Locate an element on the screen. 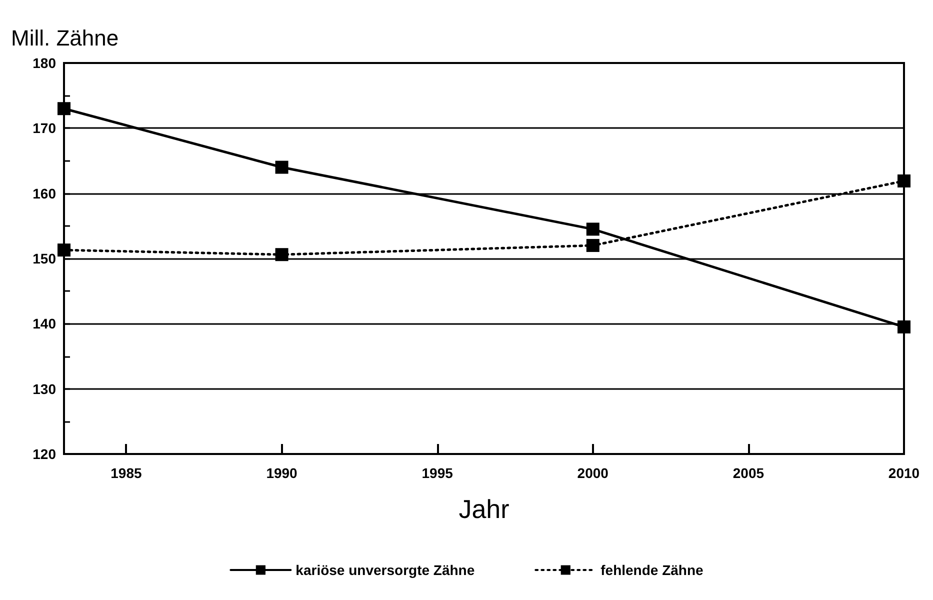 This screenshot has width=933, height=600. x-tick-label: 1990 is located at coordinates (282, 473).